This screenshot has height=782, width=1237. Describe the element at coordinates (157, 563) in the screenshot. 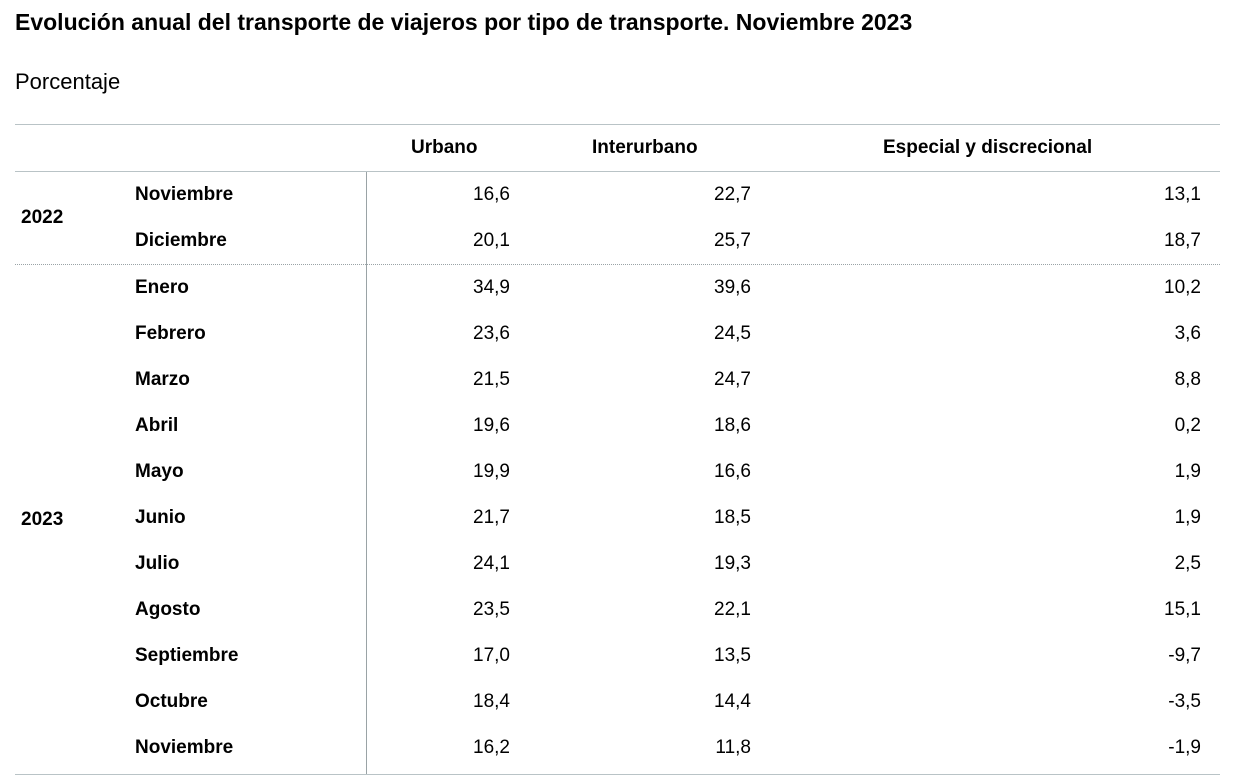

I see `month-label: Julio` at that location.